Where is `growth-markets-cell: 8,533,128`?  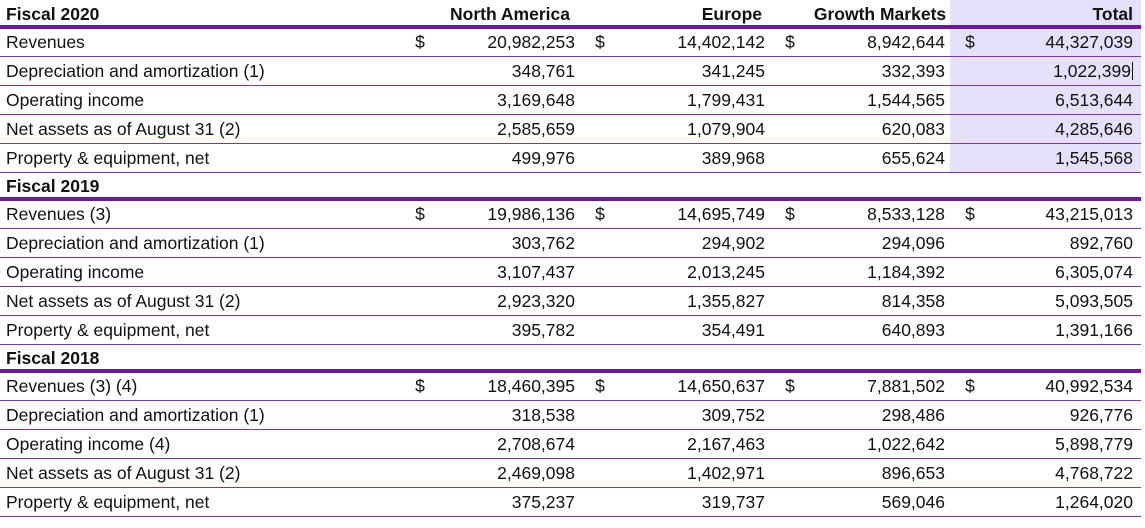
growth-markets-cell: 8,533,128 is located at coordinates (880, 214).